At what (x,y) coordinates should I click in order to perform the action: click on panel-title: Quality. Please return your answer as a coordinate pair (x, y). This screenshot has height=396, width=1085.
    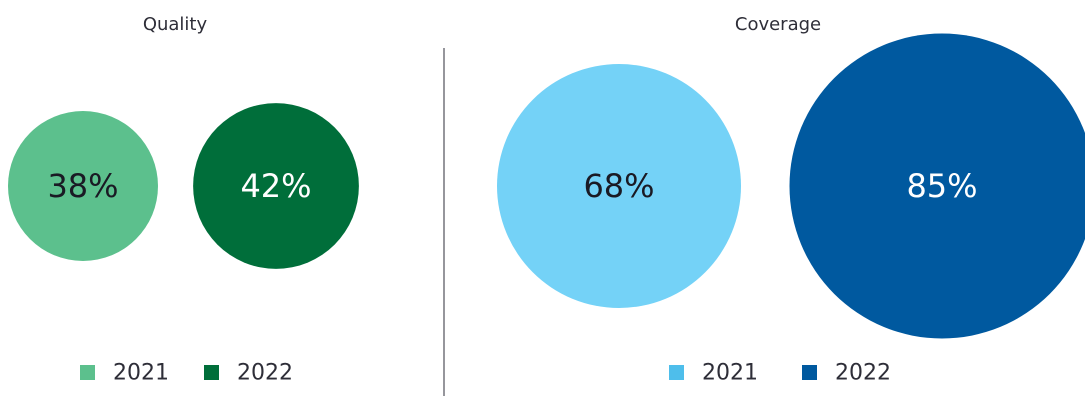
    Looking at the image, I should click on (175, 24).